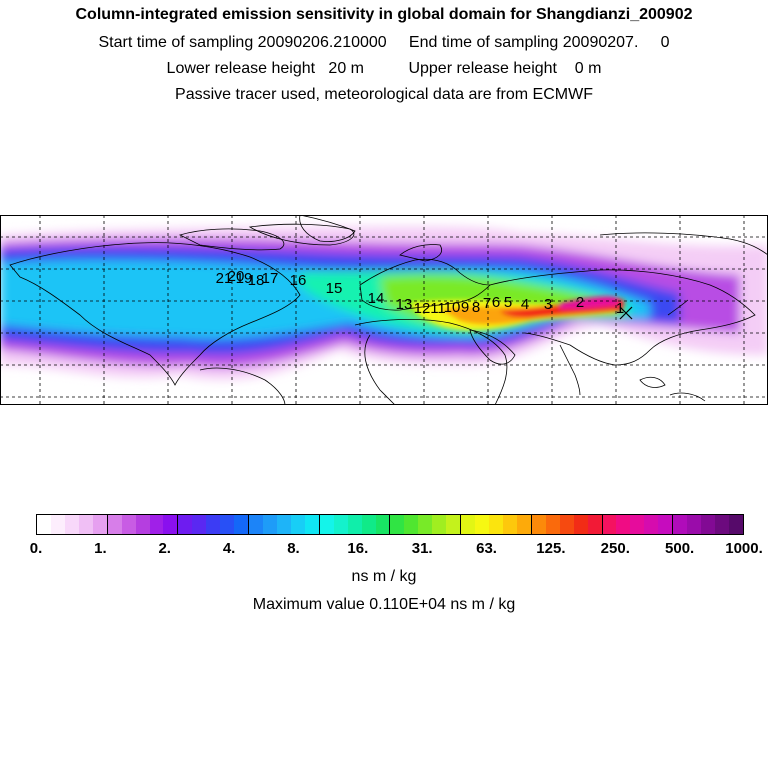 The width and height of the screenshot is (768, 768). What do you see at coordinates (164, 548) in the screenshot?
I see `colorbar-tick-label: 2.` at bounding box center [164, 548].